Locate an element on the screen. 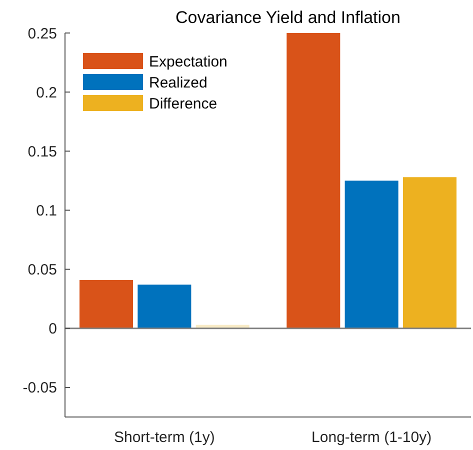 The height and width of the screenshot is (450, 473). chart-title: Covariance Yield and Inflation is located at coordinates (288, 17).